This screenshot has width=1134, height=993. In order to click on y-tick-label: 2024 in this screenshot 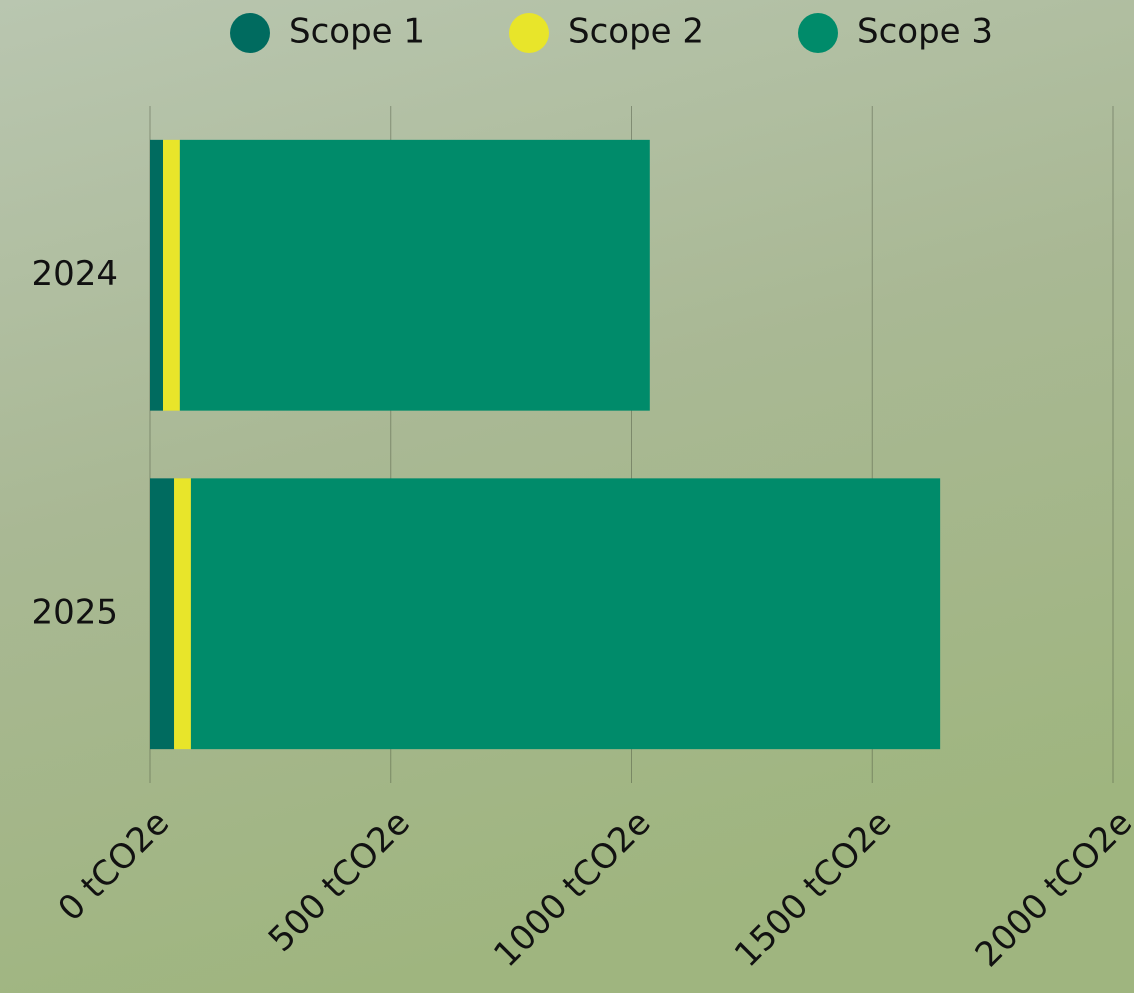, I will do `click(74, 274)`.